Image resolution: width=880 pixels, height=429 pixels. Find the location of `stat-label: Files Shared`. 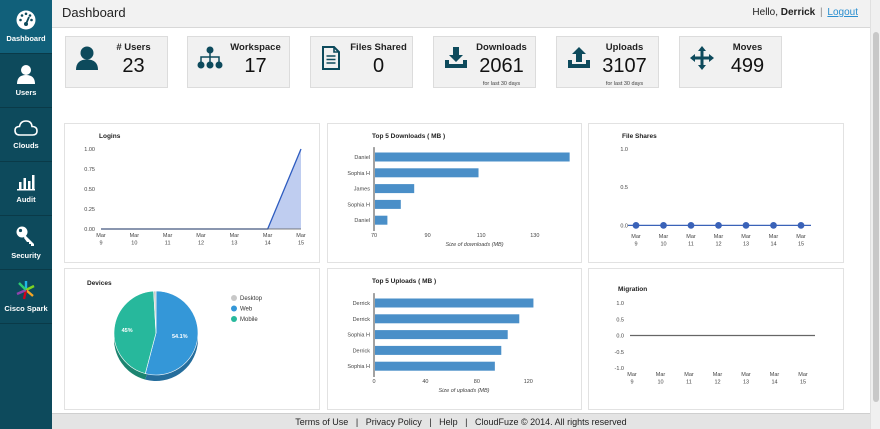

stat-label: Files Shared is located at coordinates (378, 47).